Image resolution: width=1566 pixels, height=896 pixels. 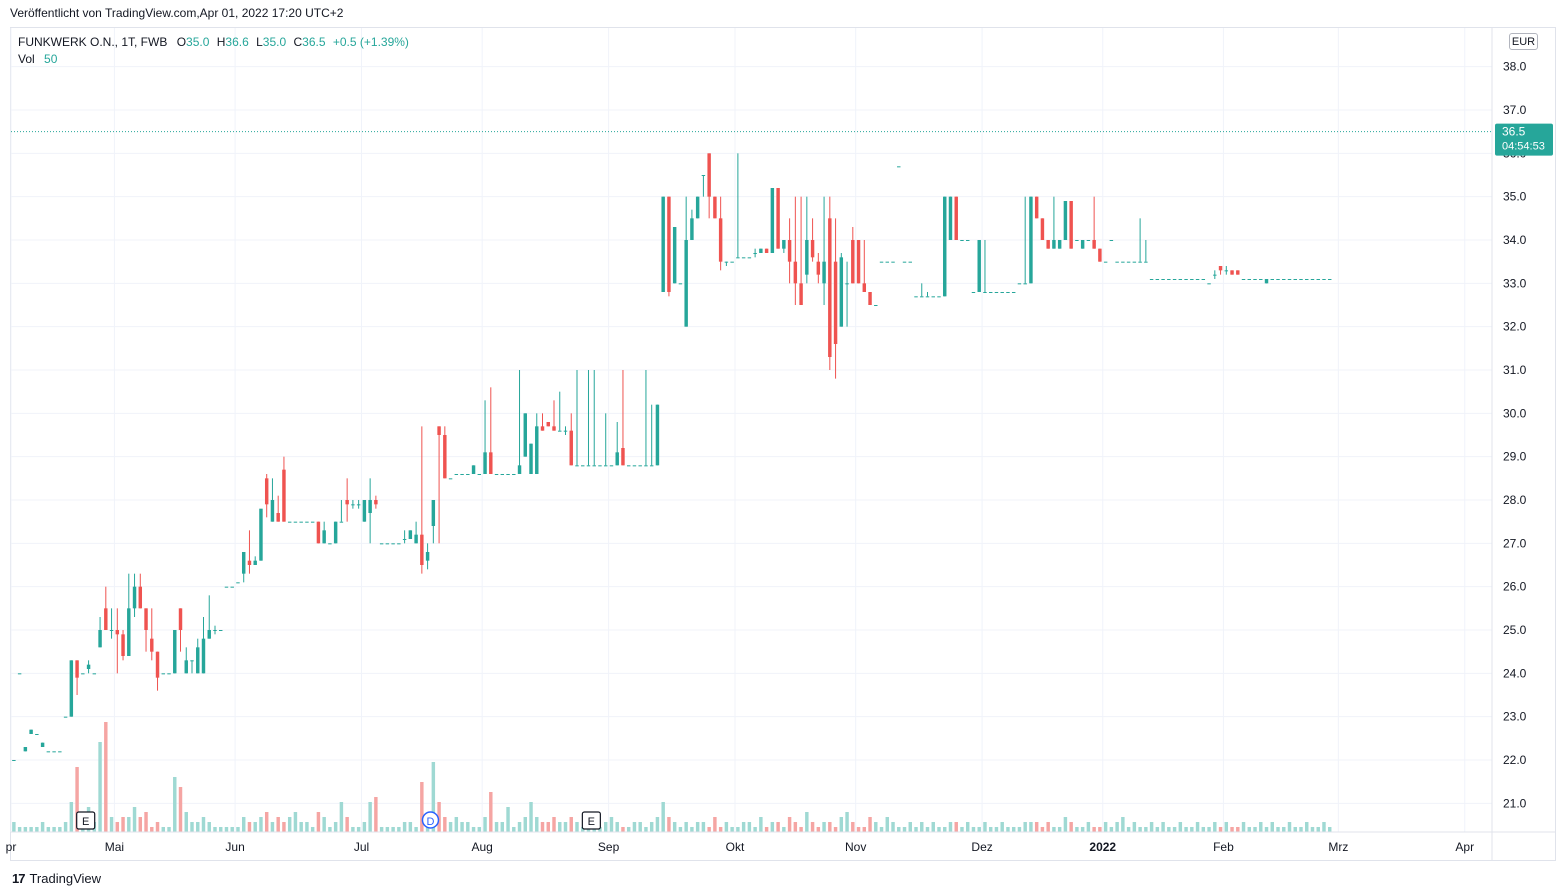 What do you see at coordinates (1515, 760) in the screenshot?
I see `y-tick-label: 22.0` at bounding box center [1515, 760].